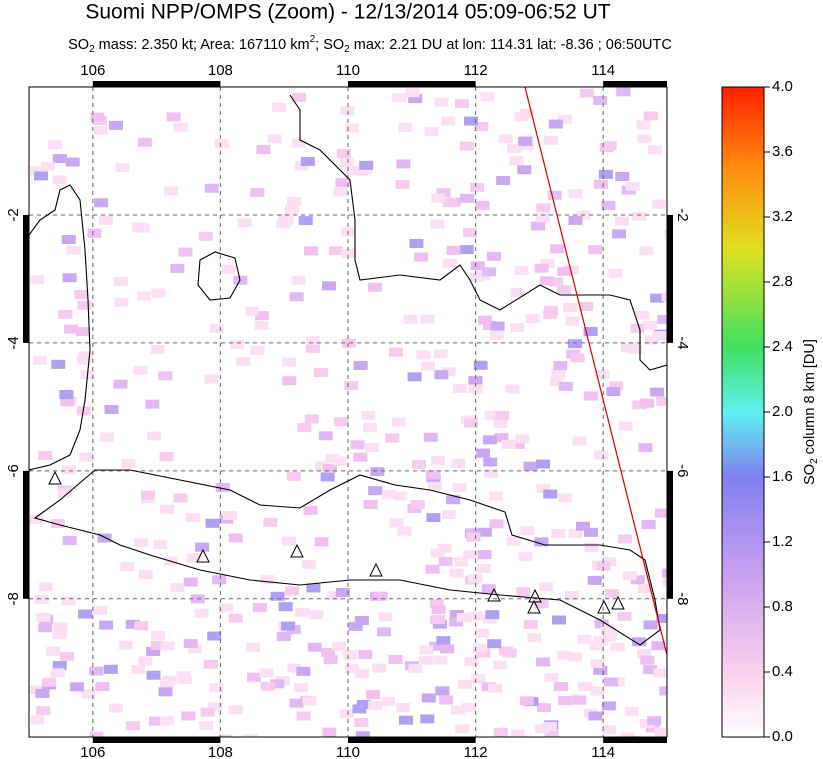  Describe the element at coordinates (782, 346) in the screenshot. I see `colorbar-tick-label: 2.4` at that location.